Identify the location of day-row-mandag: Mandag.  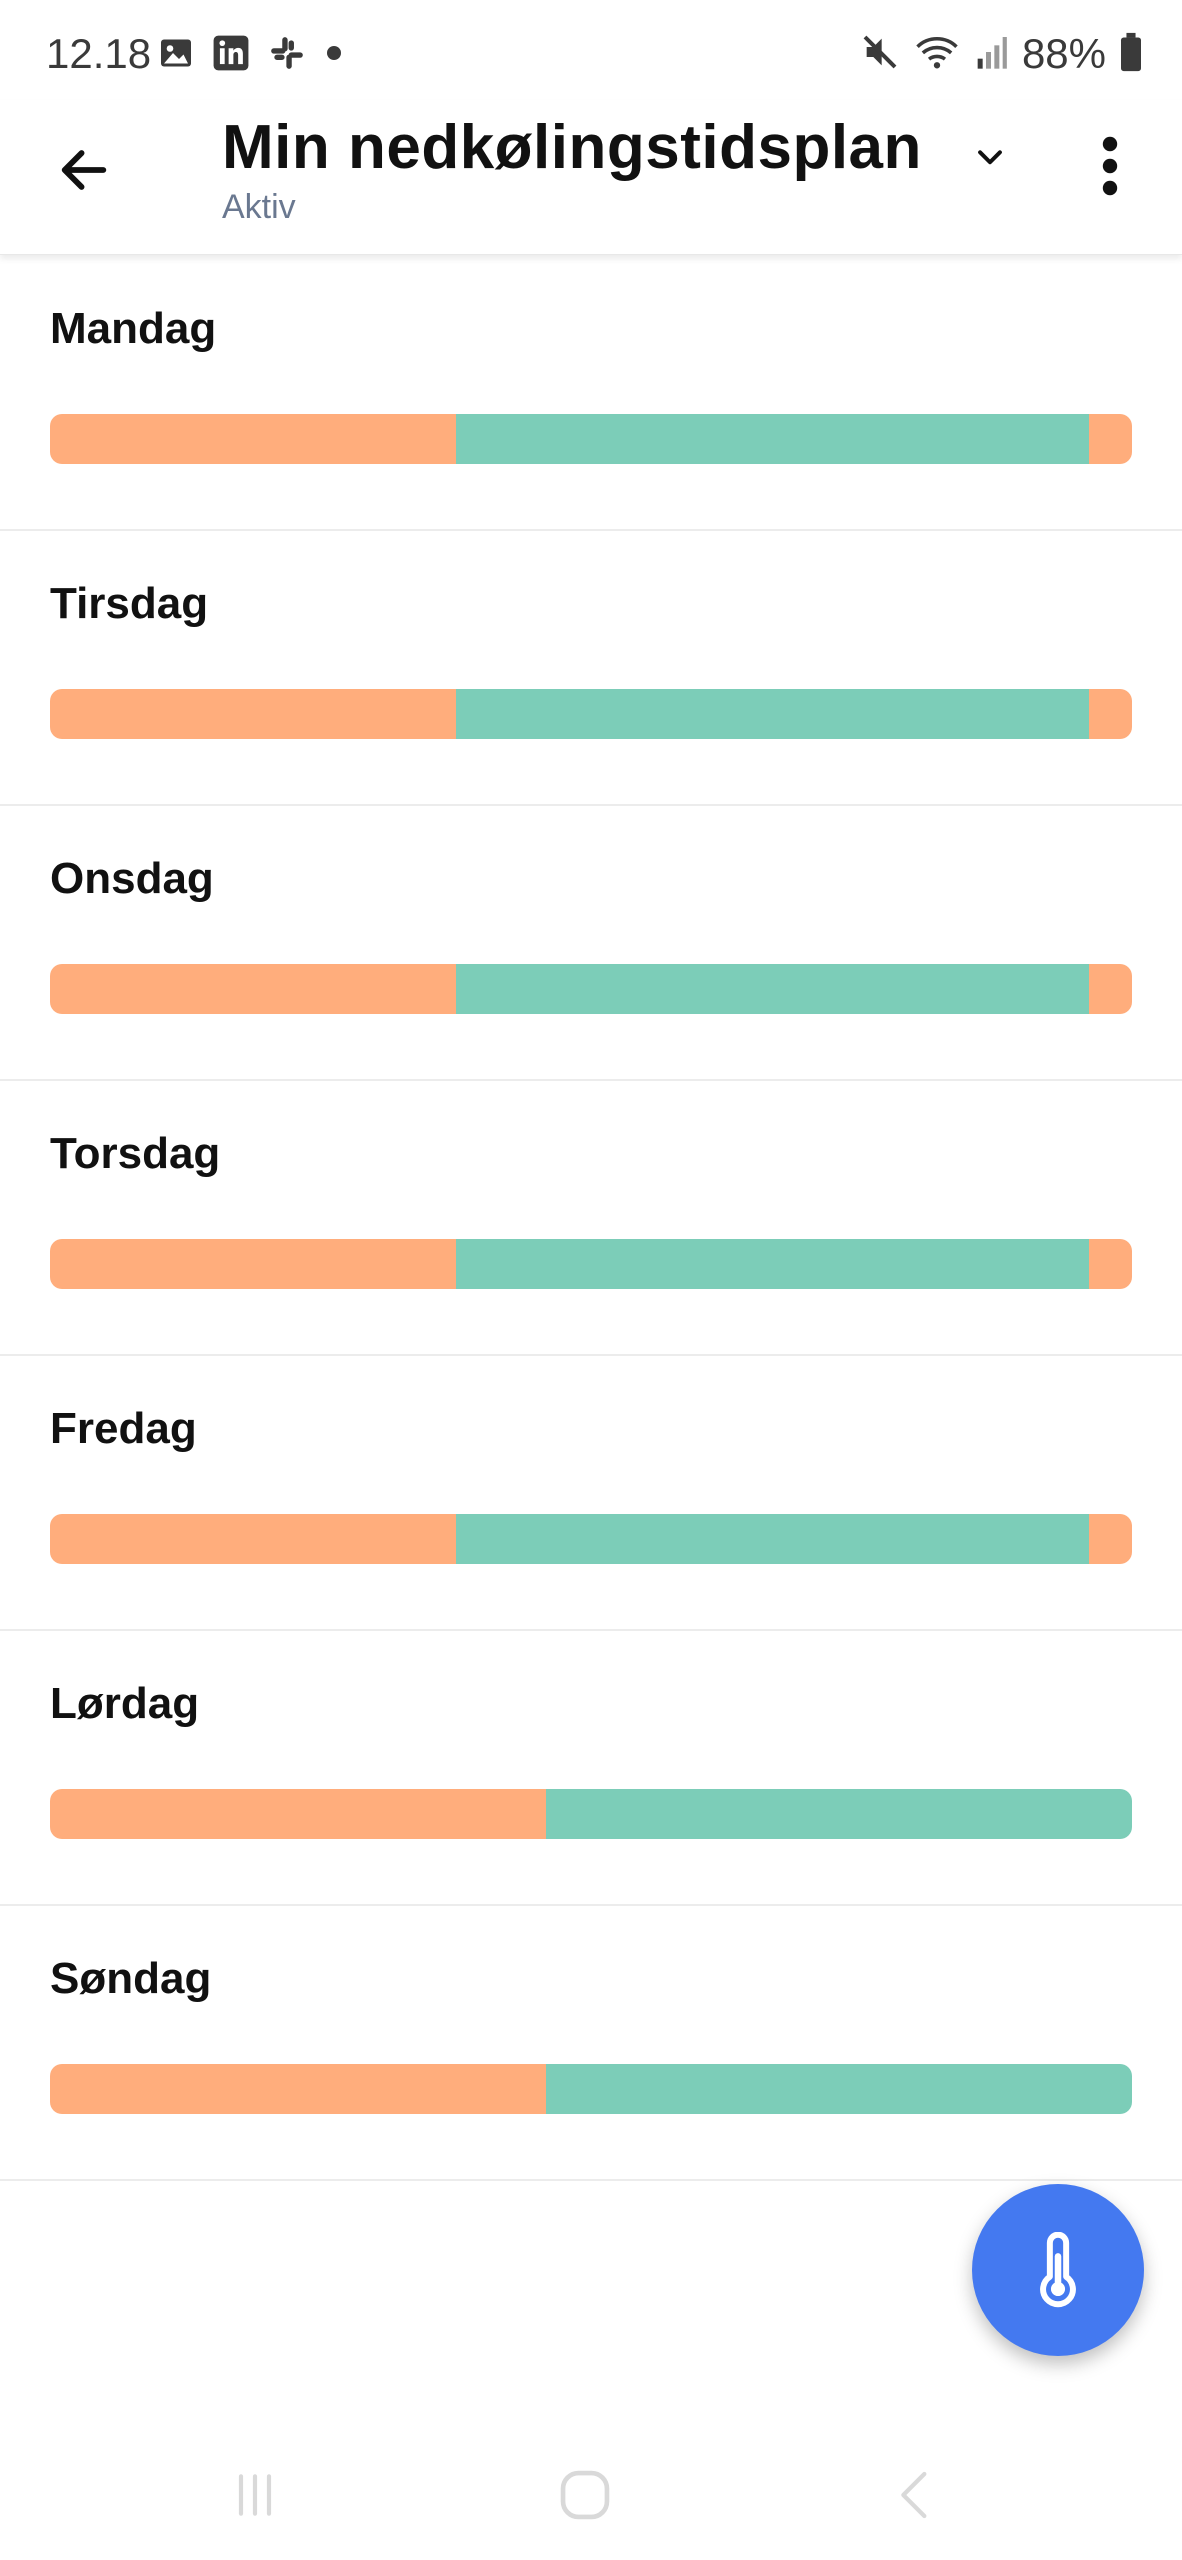
(591, 393).